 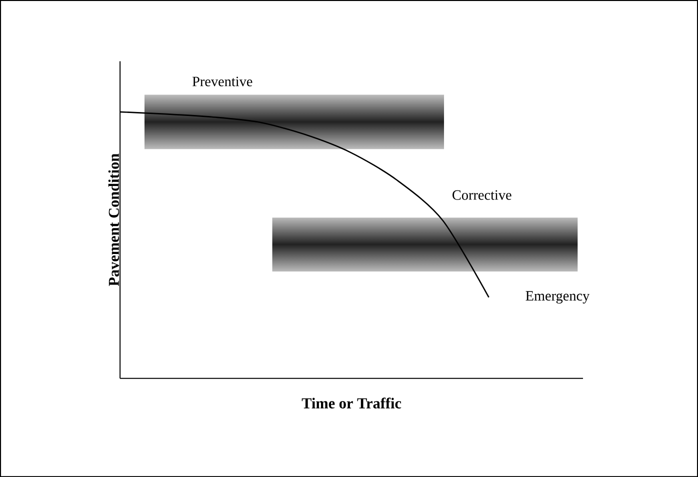 I want to click on x-axis-title: Time or Traffic, so click(x=352, y=403).